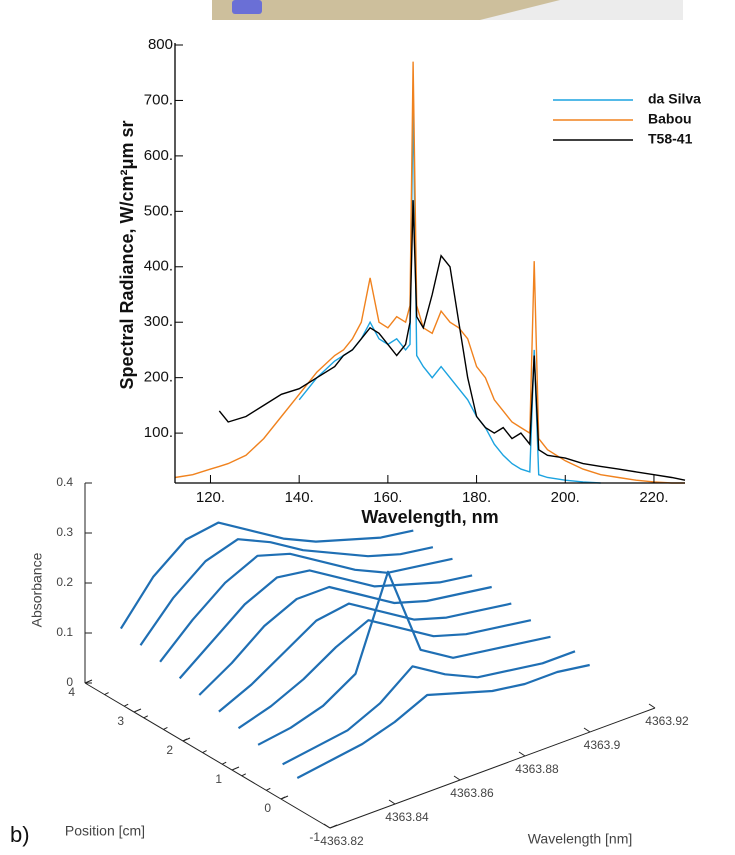 The width and height of the screenshot is (735, 855). Describe the element at coordinates (472, 793) in the screenshot. I see `x-tick-label: 4363.86` at that location.